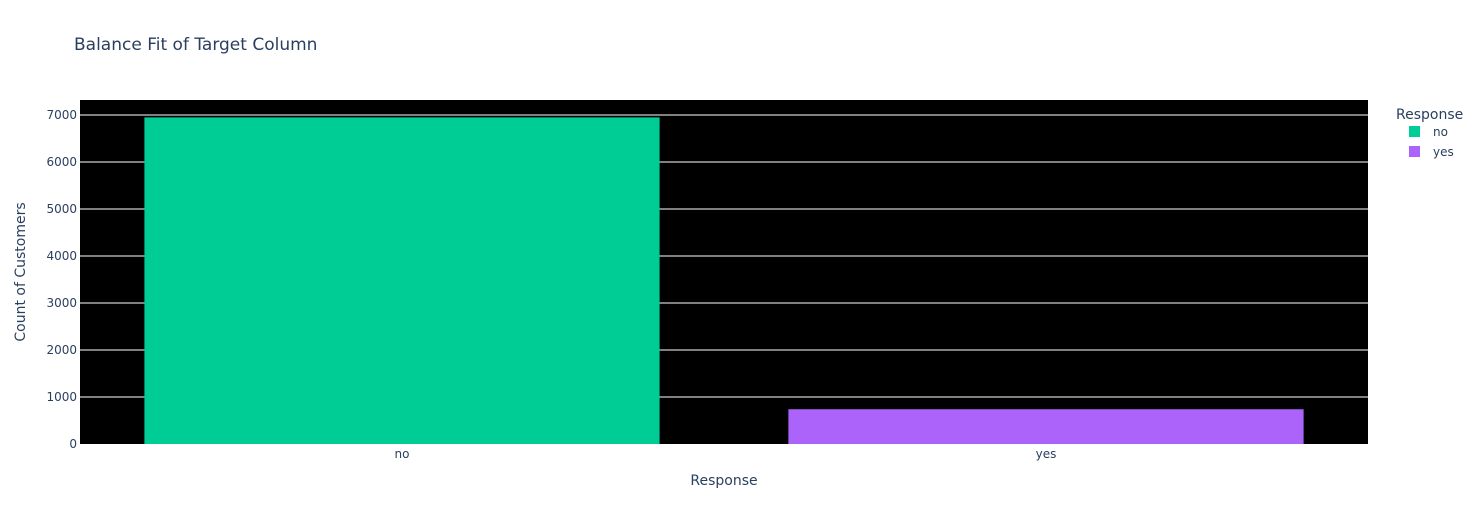 This screenshot has height=529, width=1477. Describe the element at coordinates (1429, 115) in the screenshot. I see `legend-title: Response` at that location.